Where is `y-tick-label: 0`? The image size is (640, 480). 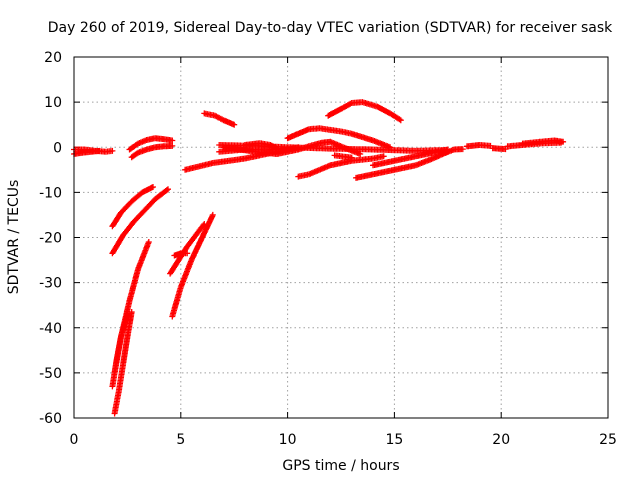
y-tick-label: 0 is located at coordinates (57, 148).